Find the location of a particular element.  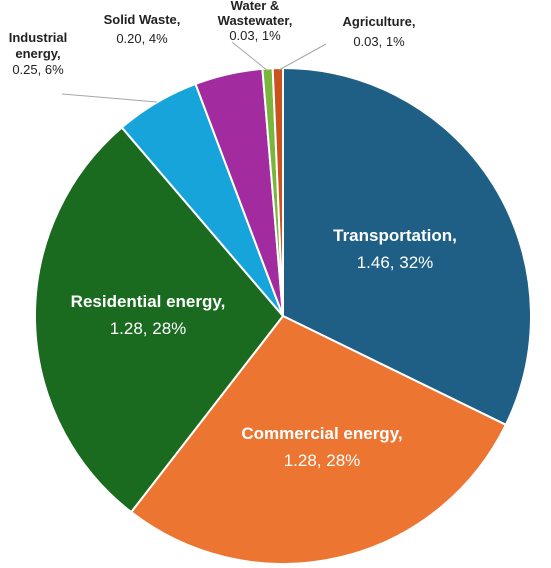

slice-label-residential-energy: Residential energy, is located at coordinates (148, 301).